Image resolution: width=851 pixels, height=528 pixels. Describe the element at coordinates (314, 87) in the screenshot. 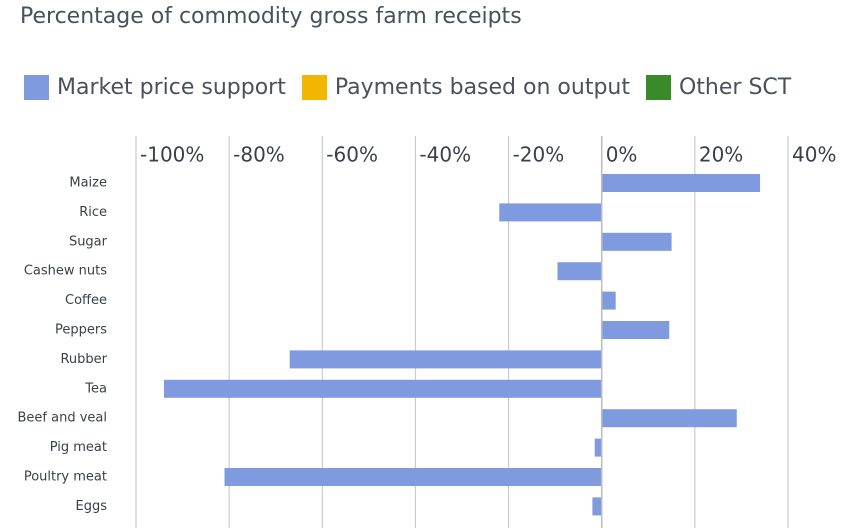

I see `legend-swatch-payments-based-on-output` at that location.